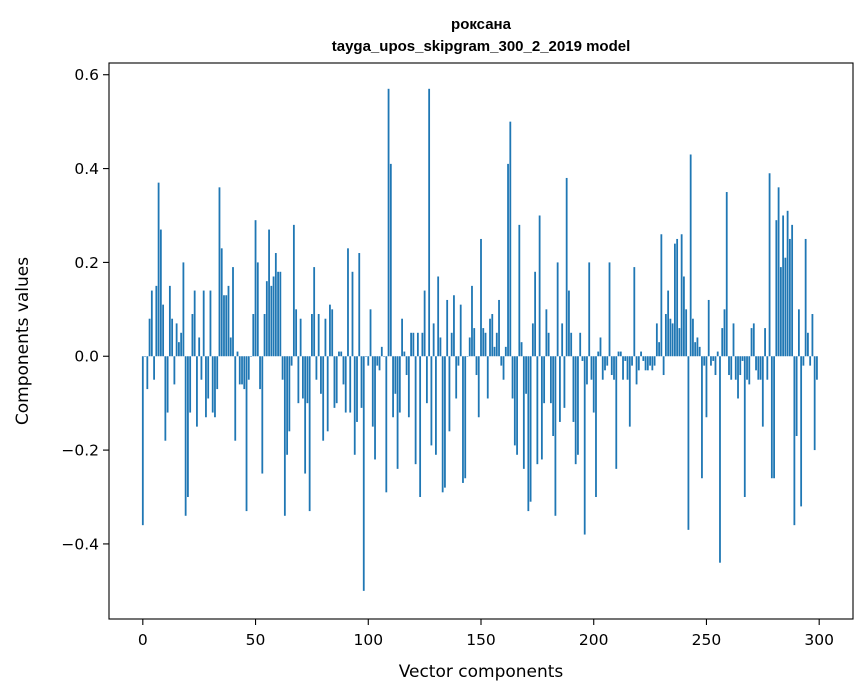  Describe the element at coordinates (143, 640) in the screenshot. I see `x-tick-label-0: 0` at that location.